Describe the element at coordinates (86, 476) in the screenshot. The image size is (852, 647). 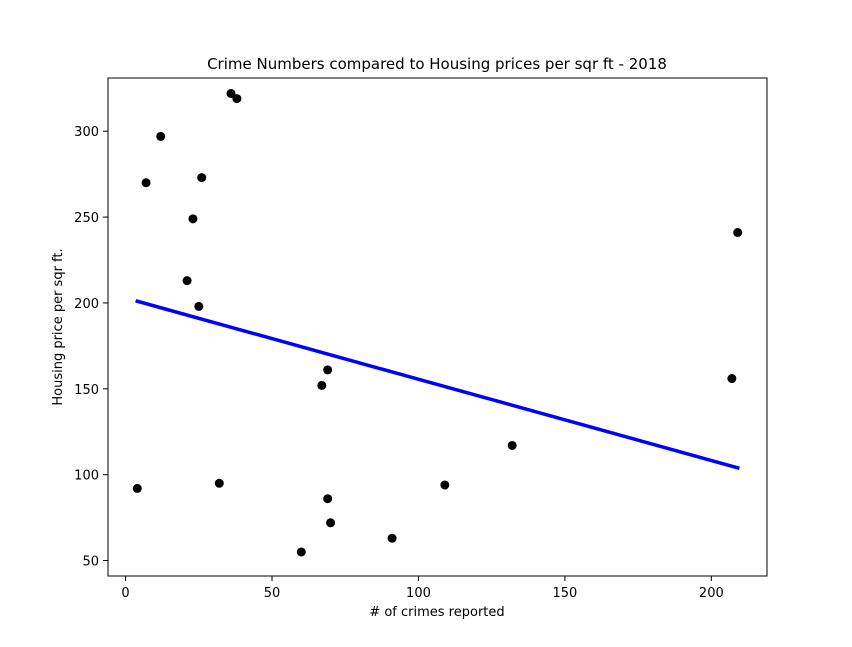
I see `y-tick-label: 100` at that location.